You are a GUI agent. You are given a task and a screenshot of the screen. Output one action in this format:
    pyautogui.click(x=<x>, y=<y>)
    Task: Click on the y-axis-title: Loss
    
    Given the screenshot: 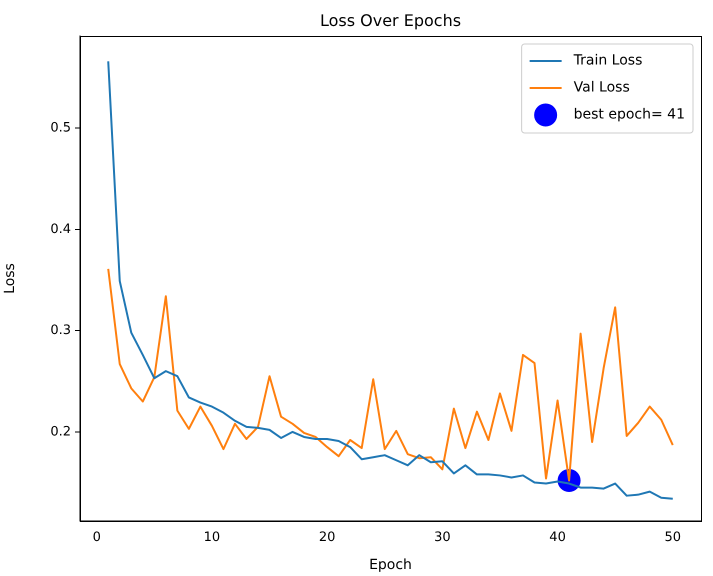 What is the action you would take?
    pyautogui.click(x=10, y=278)
    